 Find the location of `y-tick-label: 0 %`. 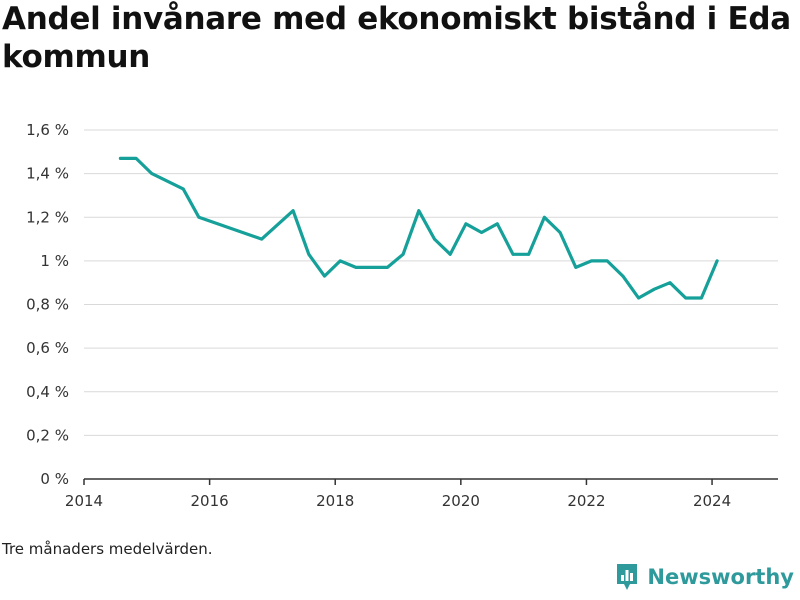

y-tick-label: 0 % is located at coordinates (54, 479).